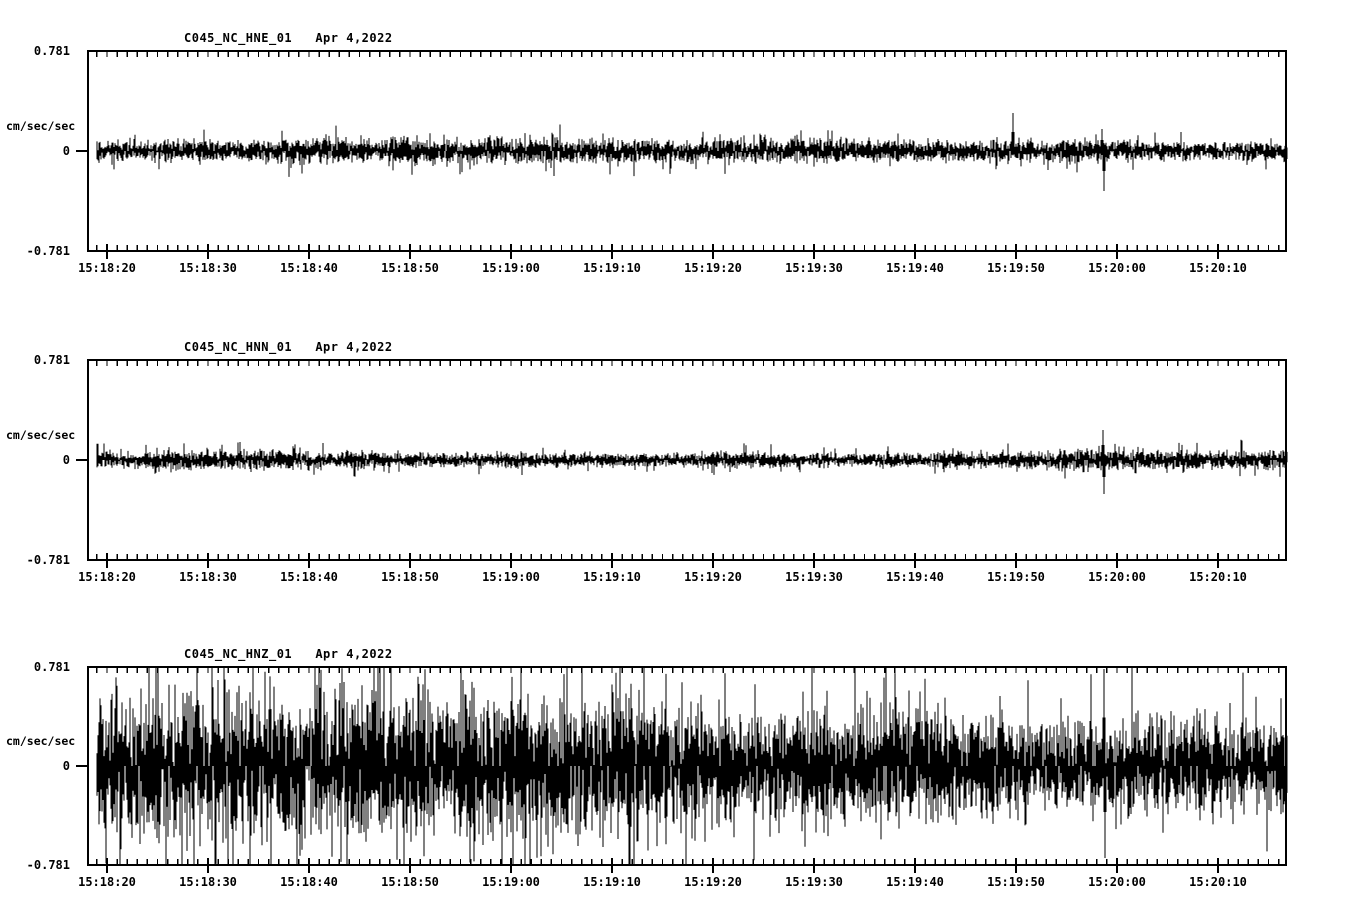  What do you see at coordinates (713, 268) in the screenshot?
I see `panel-hne-xtick: 15:19:20` at bounding box center [713, 268].